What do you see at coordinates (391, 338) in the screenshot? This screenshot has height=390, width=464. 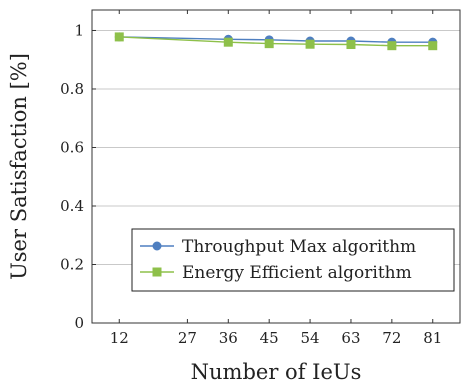 I see `x-tick-label: 72` at bounding box center [391, 338].